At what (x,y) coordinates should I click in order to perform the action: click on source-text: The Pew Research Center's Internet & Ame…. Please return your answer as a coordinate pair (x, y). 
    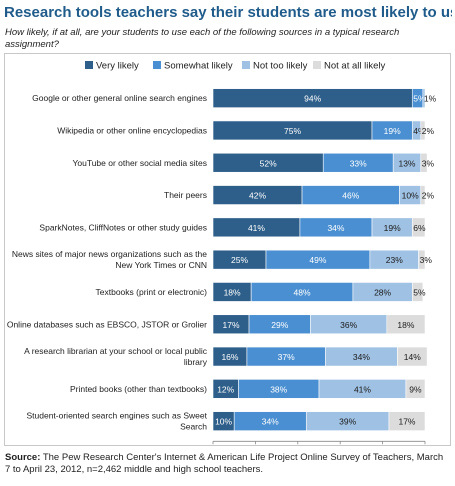
    Looking at the image, I should click on (224, 463).